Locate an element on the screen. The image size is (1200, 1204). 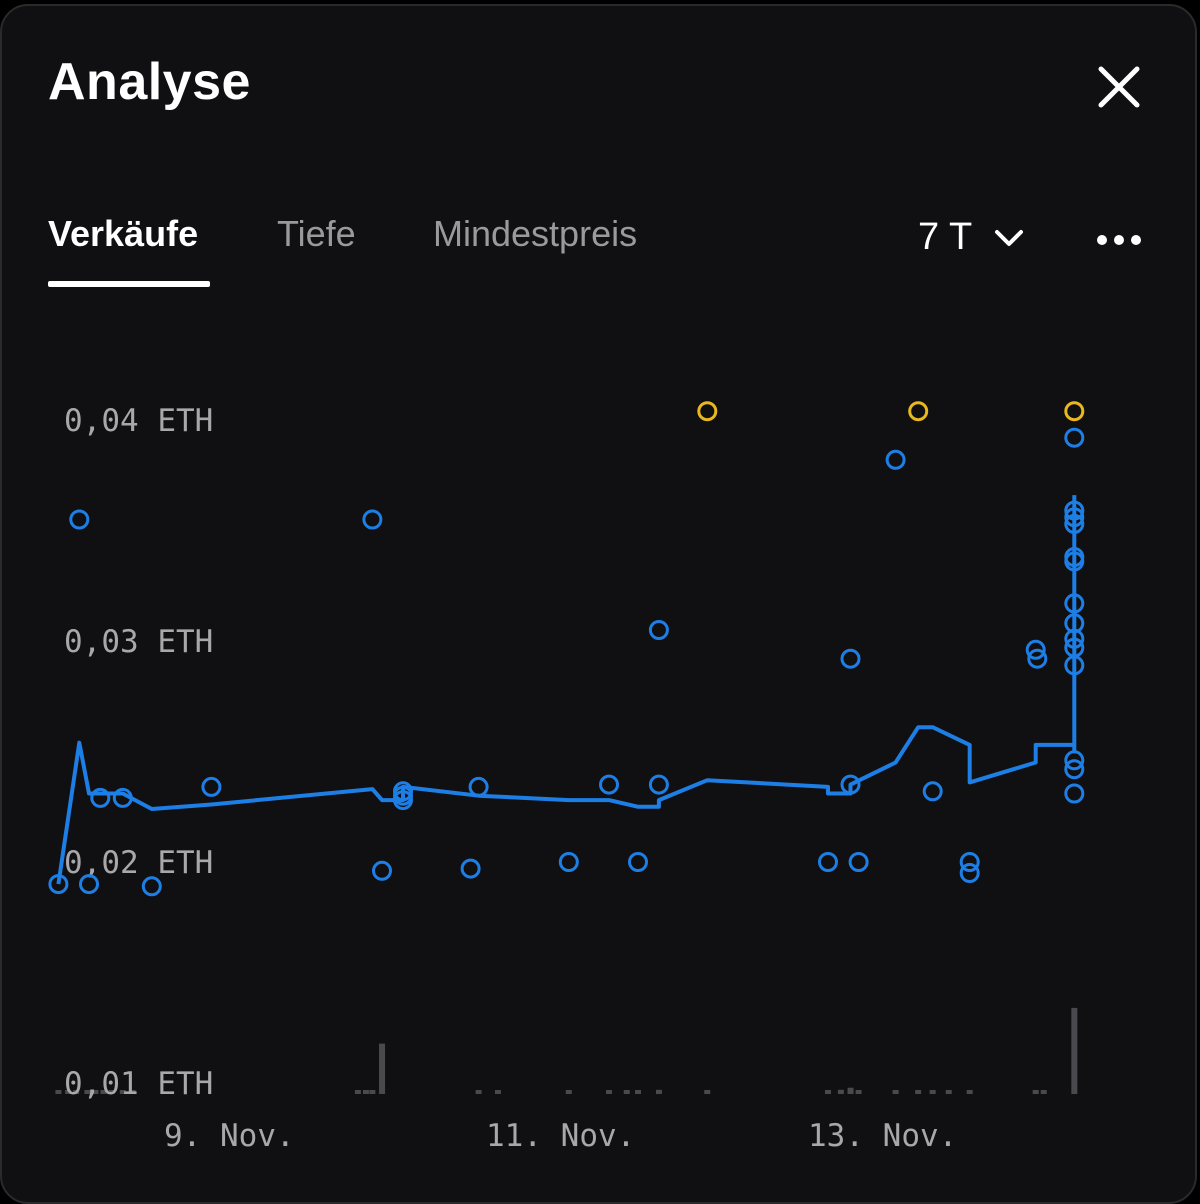
x-axis-labels: 9. Nov. 11. Nov. 13. Nov. is located at coordinates (560, 1136).